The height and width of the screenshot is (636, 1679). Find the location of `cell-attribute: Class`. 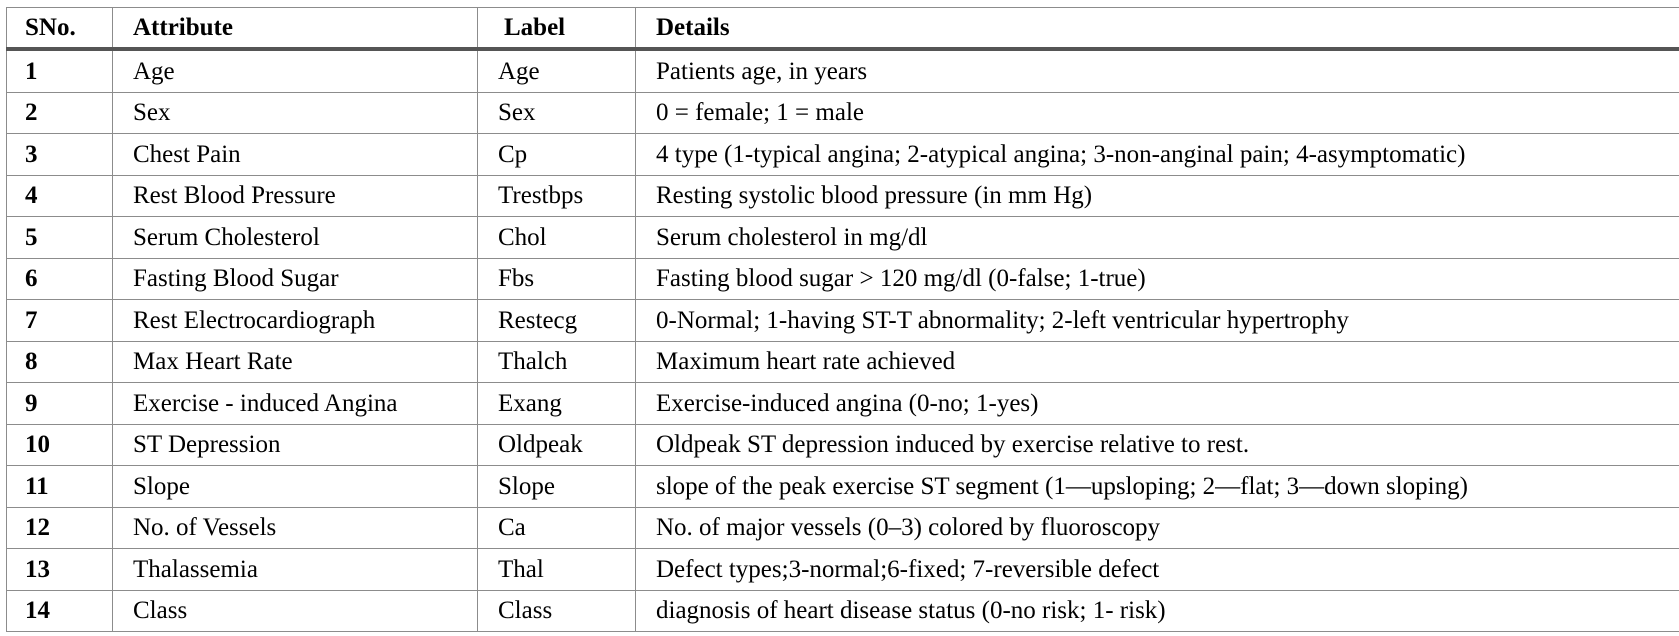

cell-attribute: Class is located at coordinates (295, 610).